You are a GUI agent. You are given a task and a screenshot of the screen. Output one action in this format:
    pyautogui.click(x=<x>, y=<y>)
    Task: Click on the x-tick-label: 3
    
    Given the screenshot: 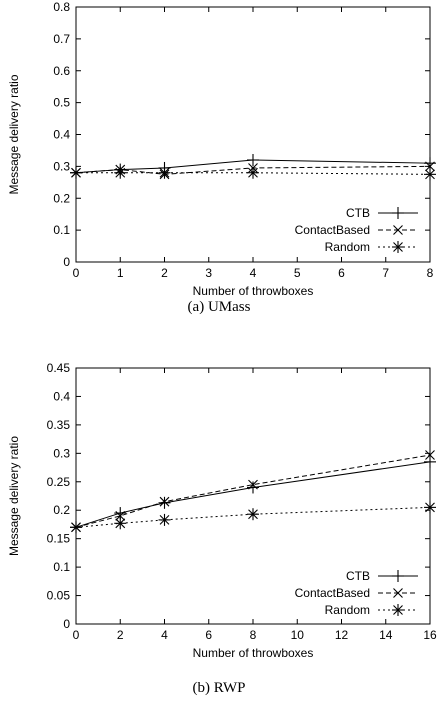 What is the action you would take?
    pyautogui.click(x=208, y=273)
    